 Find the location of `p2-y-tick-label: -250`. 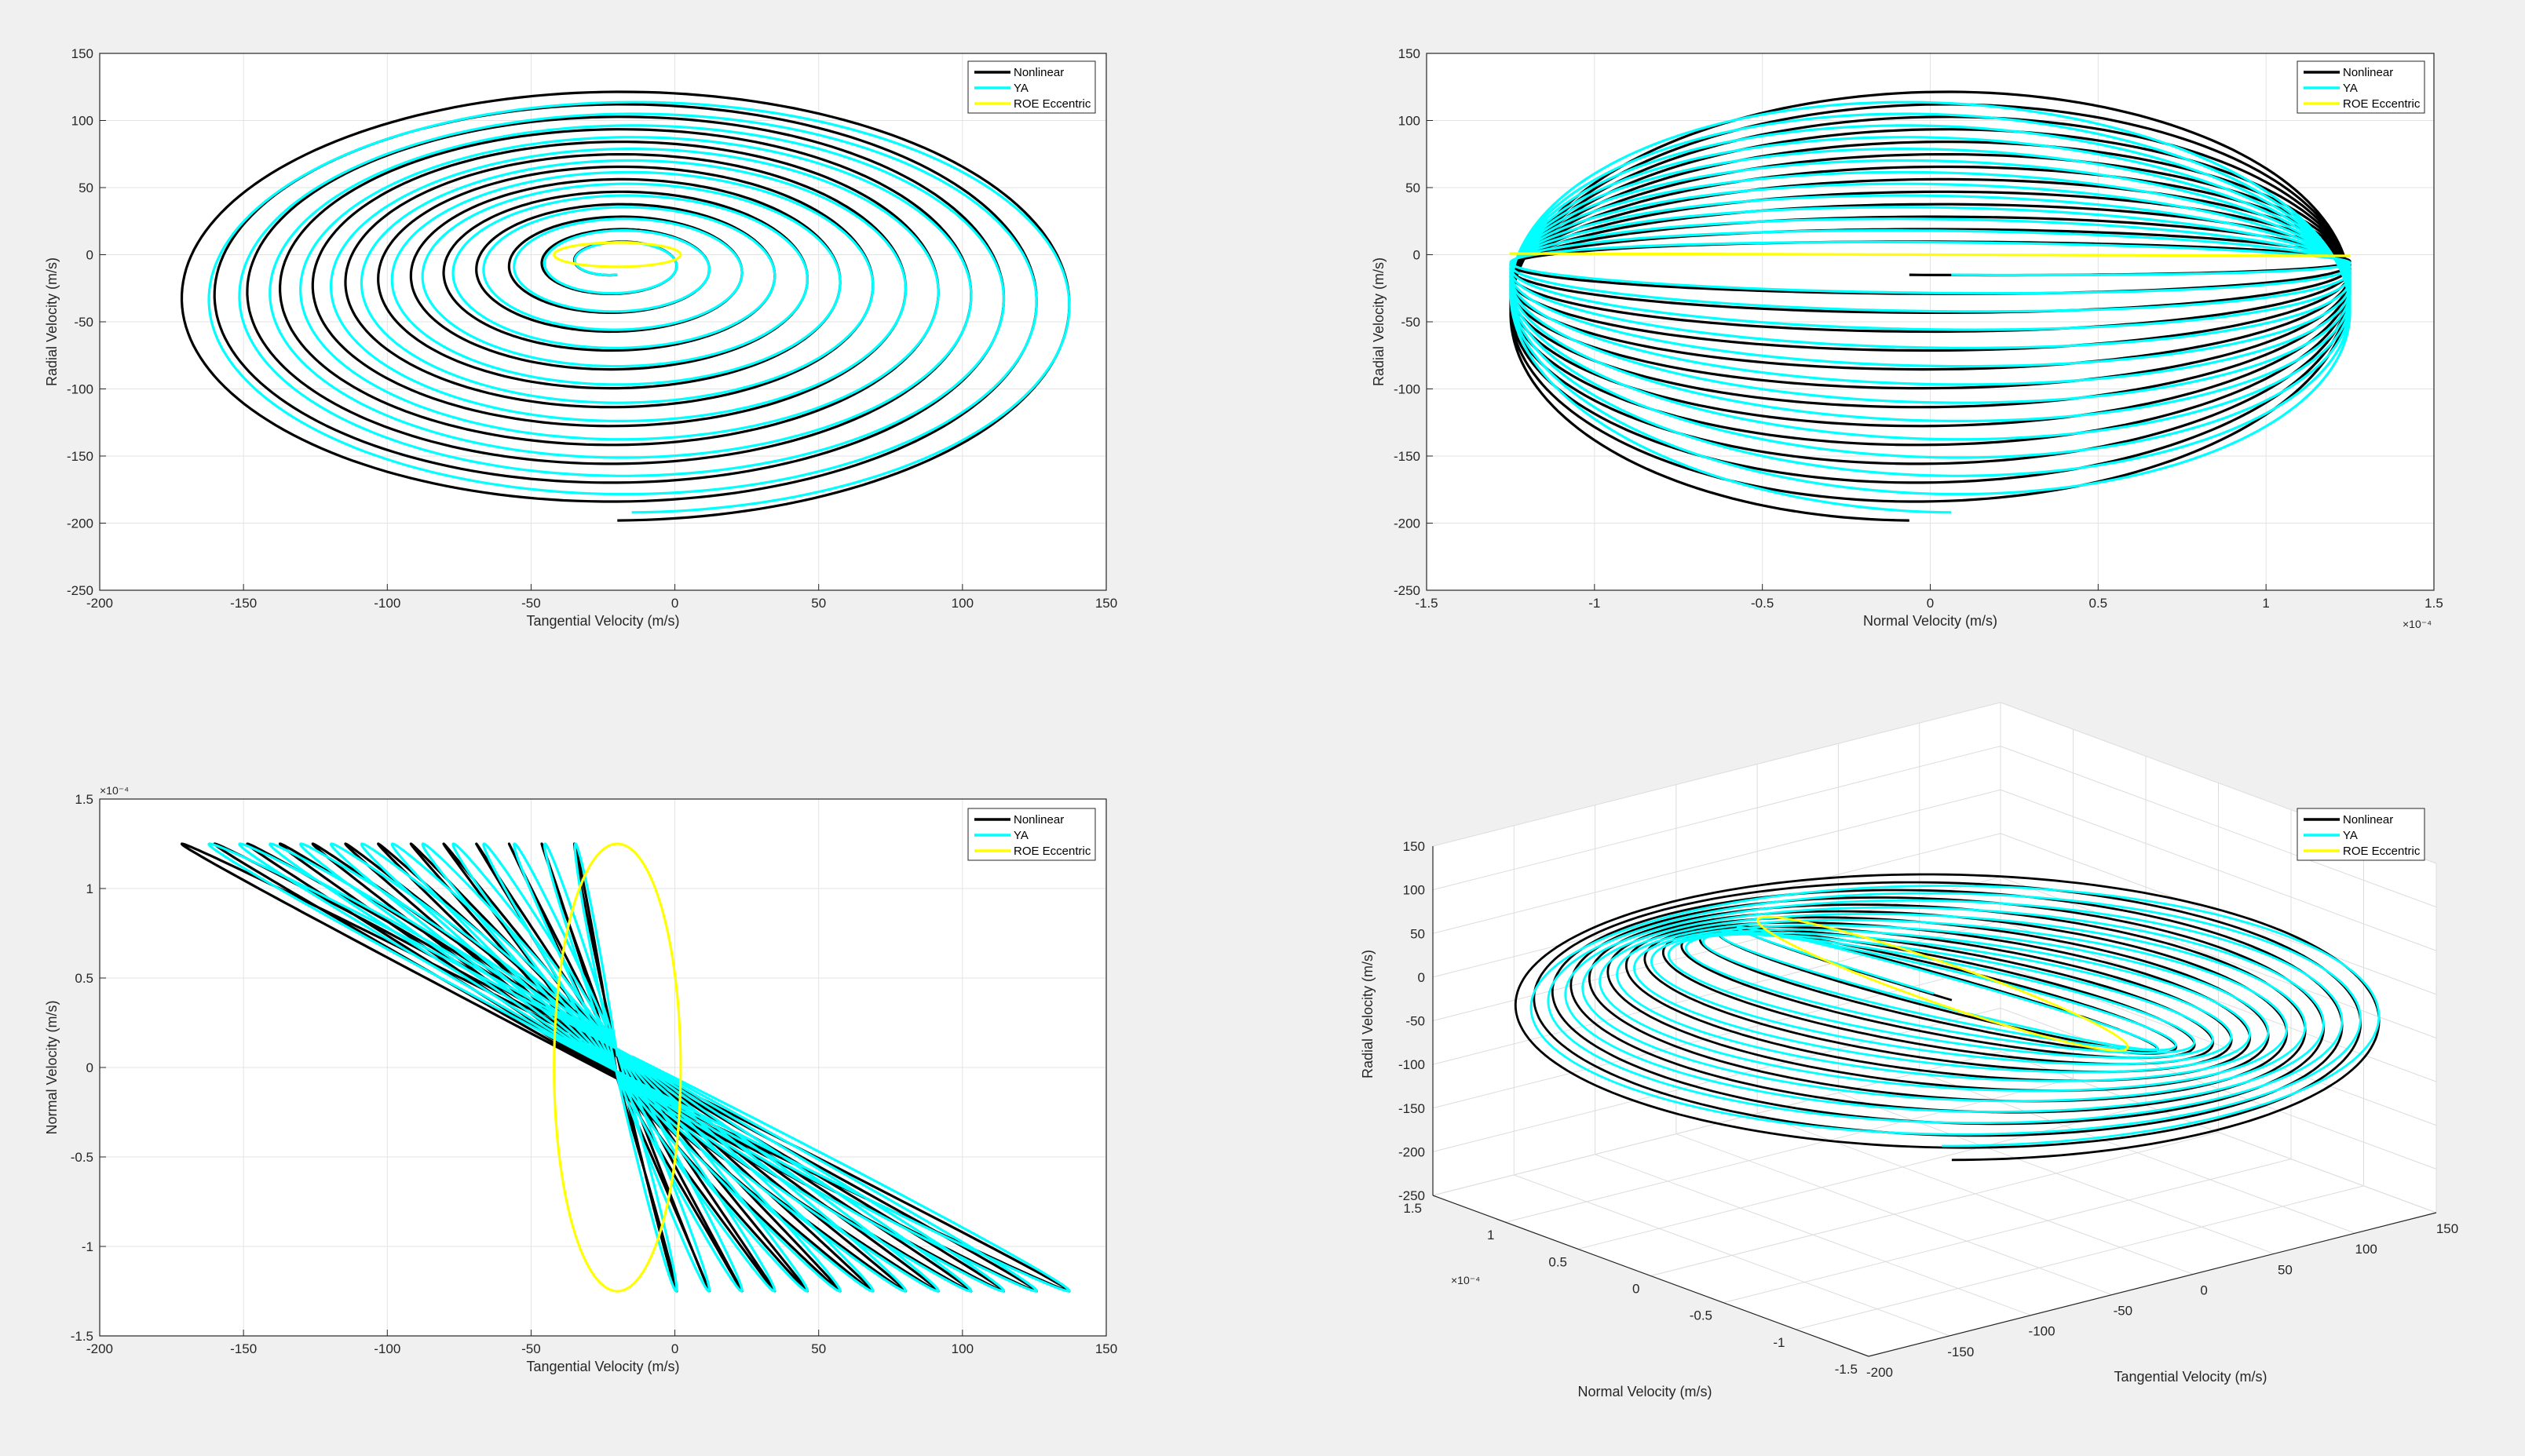

p2-y-tick-label: -250 is located at coordinates (1407, 590).